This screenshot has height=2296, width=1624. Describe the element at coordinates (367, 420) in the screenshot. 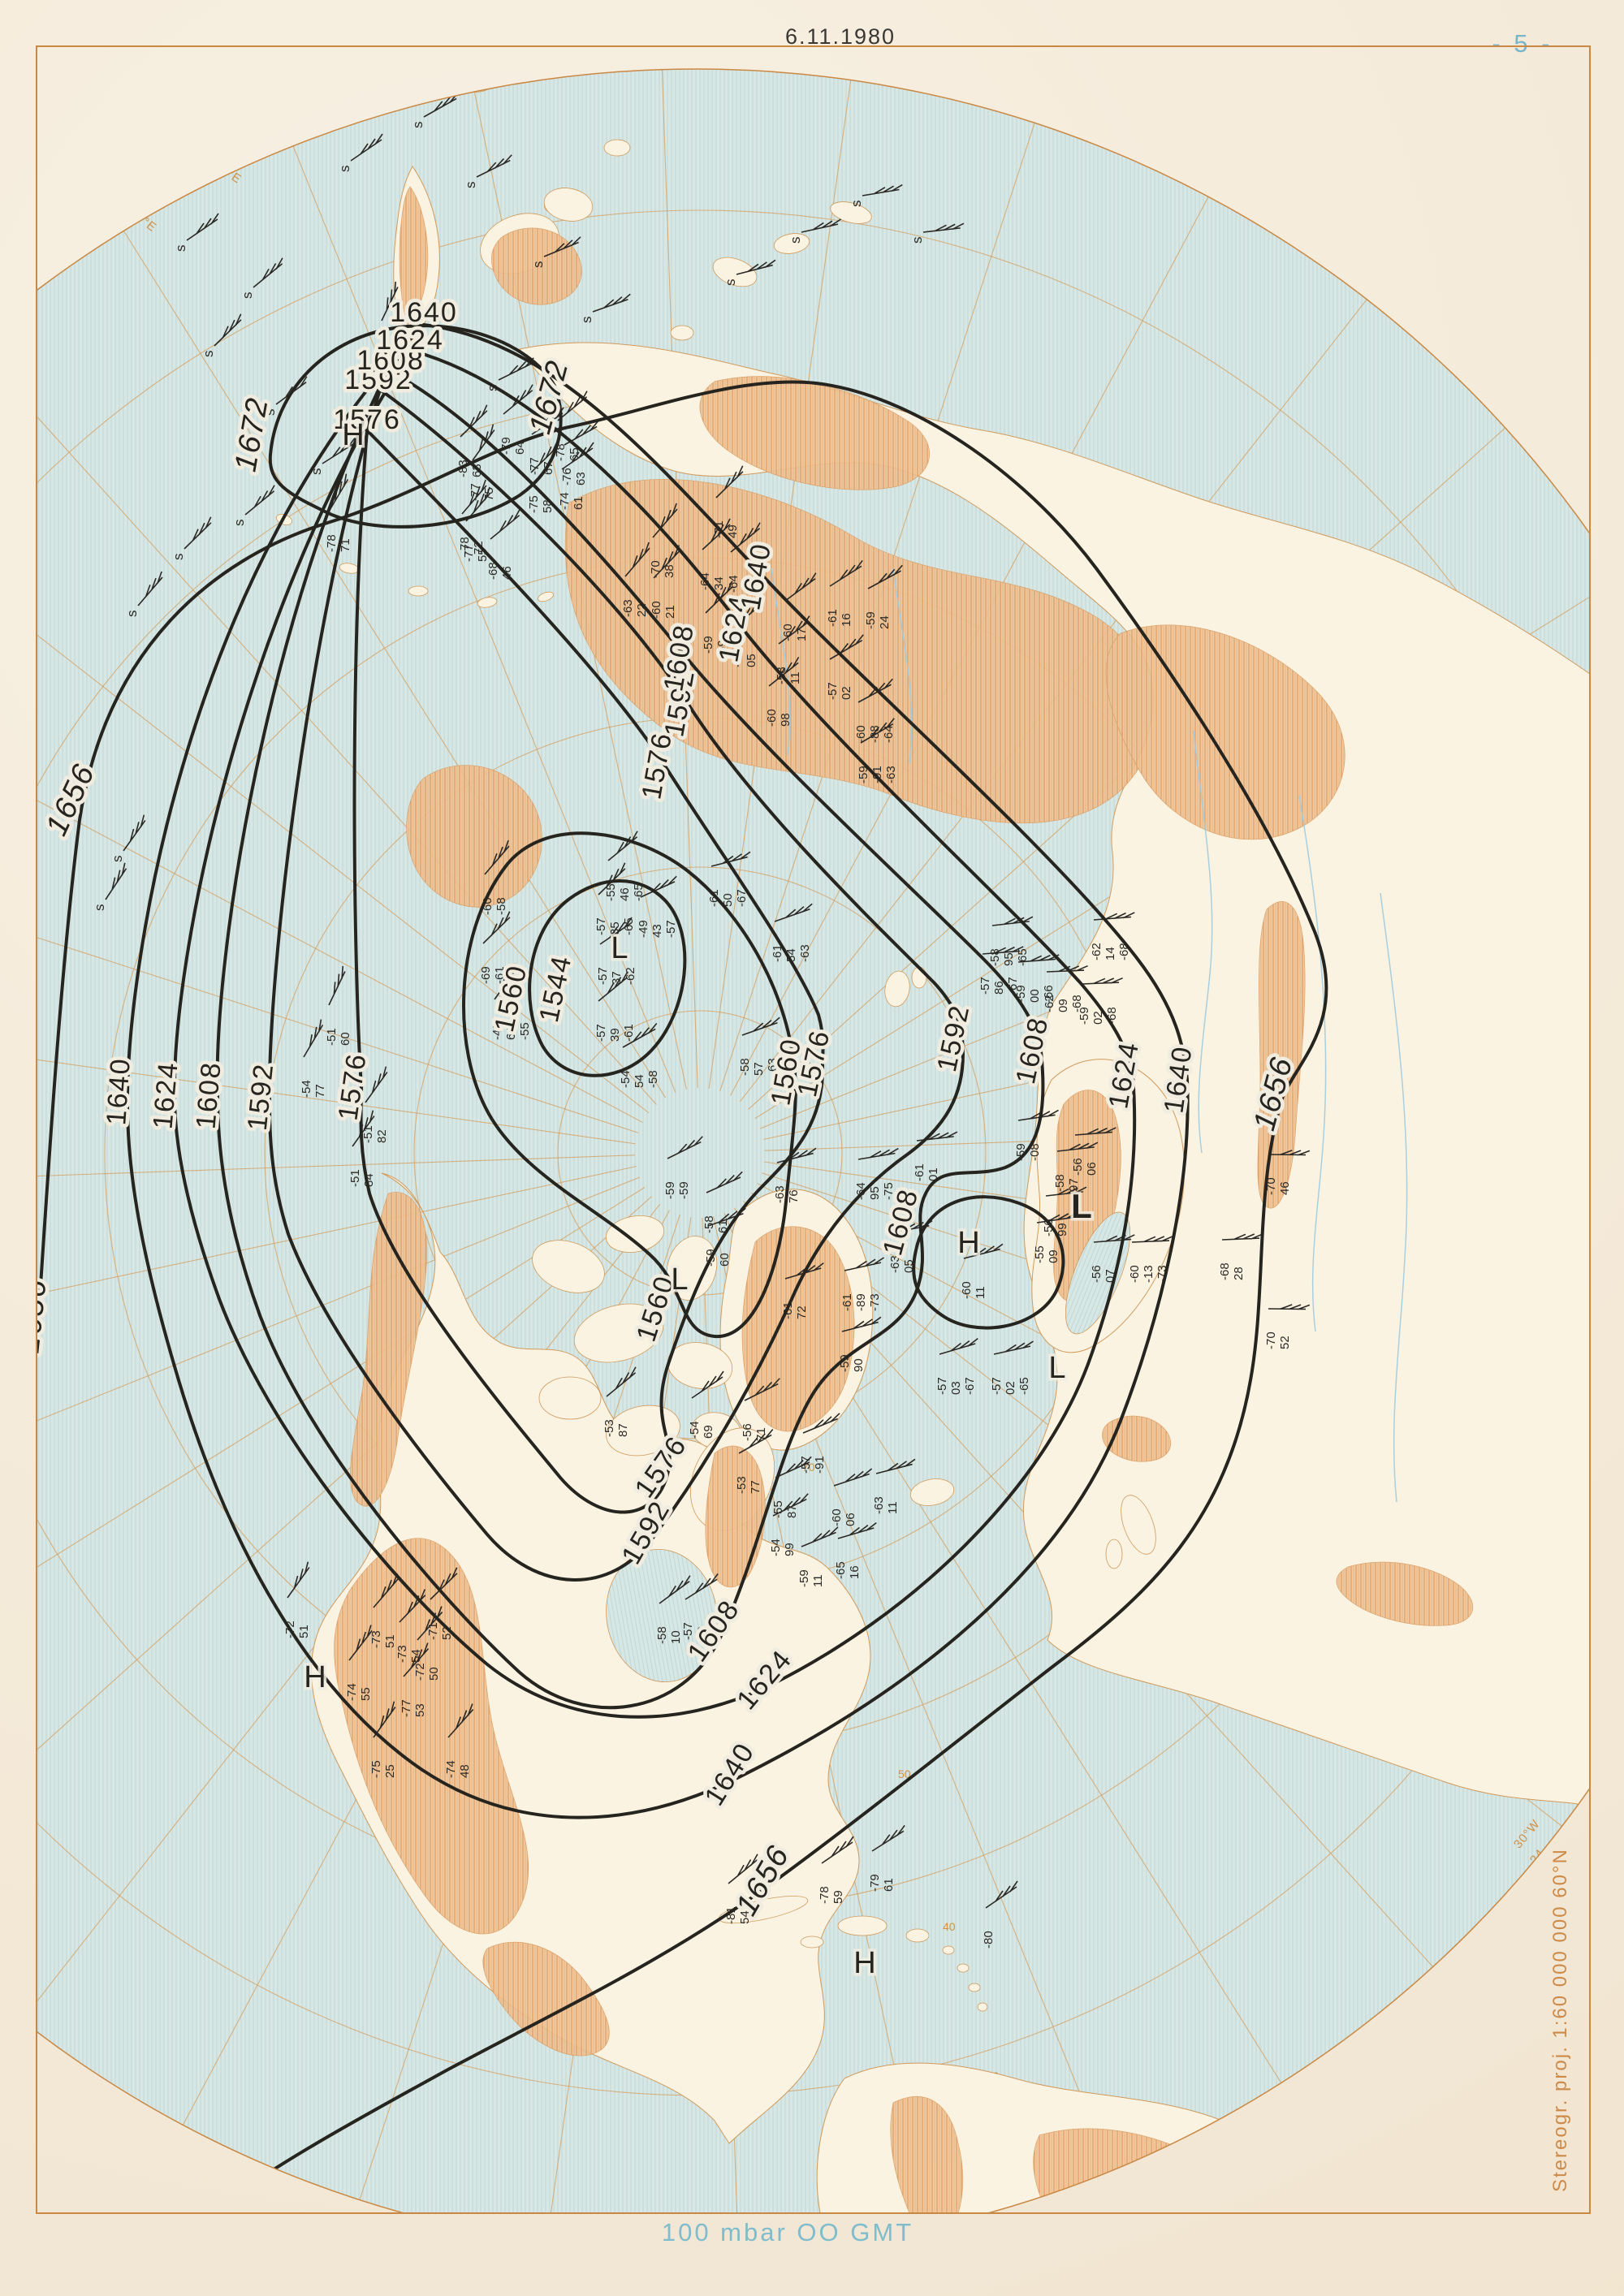

I see `contour-label: 1576` at that location.